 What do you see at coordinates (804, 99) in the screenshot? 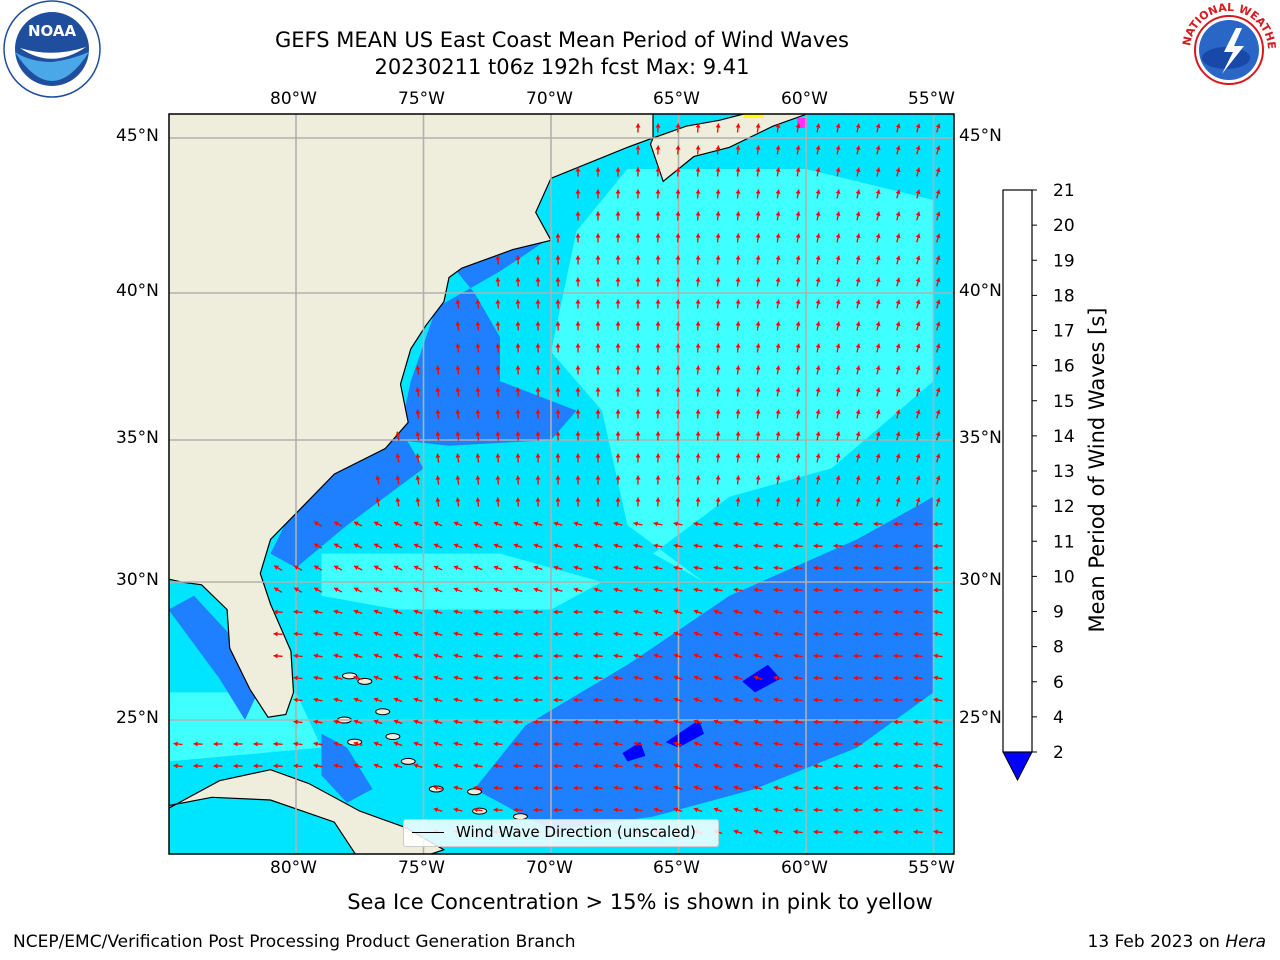
I see `lon-label-top: 60°W` at bounding box center [804, 99].